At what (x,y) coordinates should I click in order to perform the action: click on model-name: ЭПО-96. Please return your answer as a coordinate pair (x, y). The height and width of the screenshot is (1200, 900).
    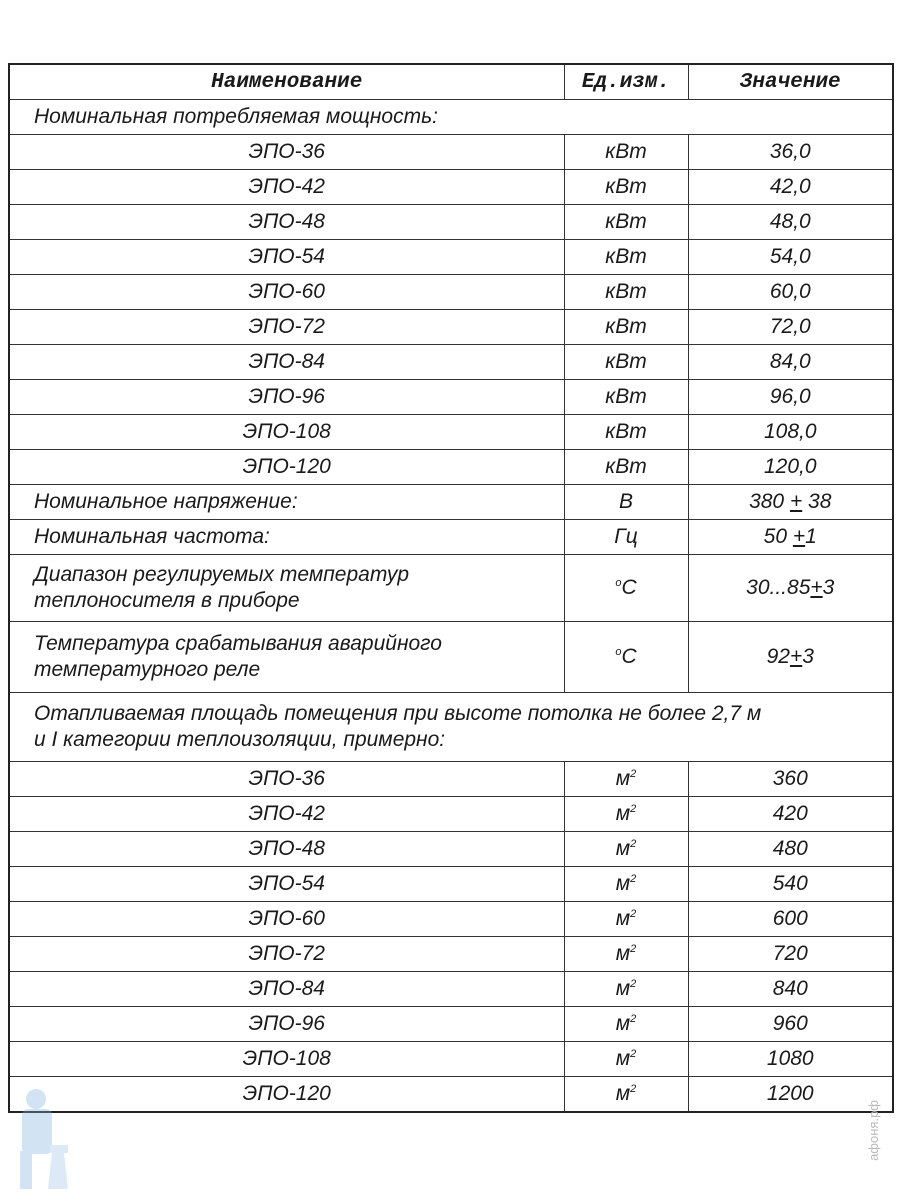
    Looking at the image, I should click on (286, 1024).